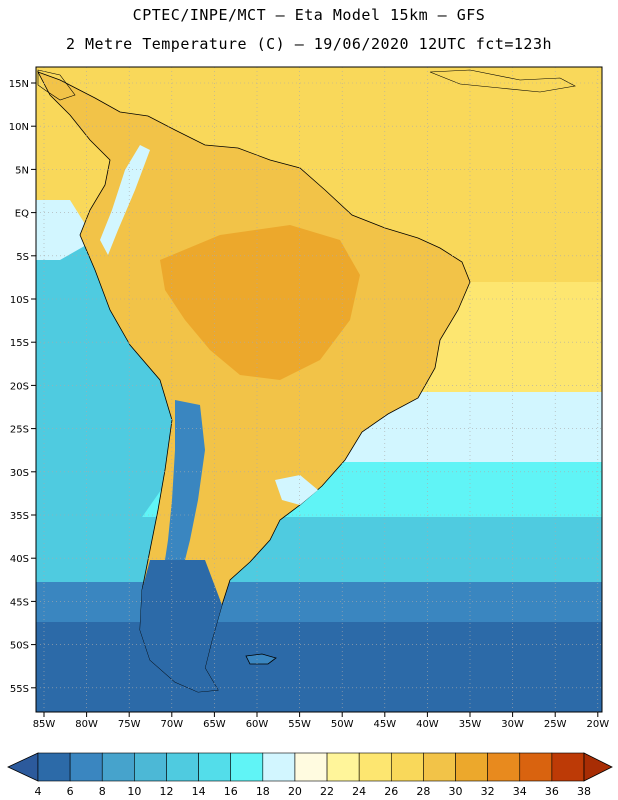 The width and height of the screenshot is (618, 800). I want to click on colorbar-label-12: 12, so click(166, 791).